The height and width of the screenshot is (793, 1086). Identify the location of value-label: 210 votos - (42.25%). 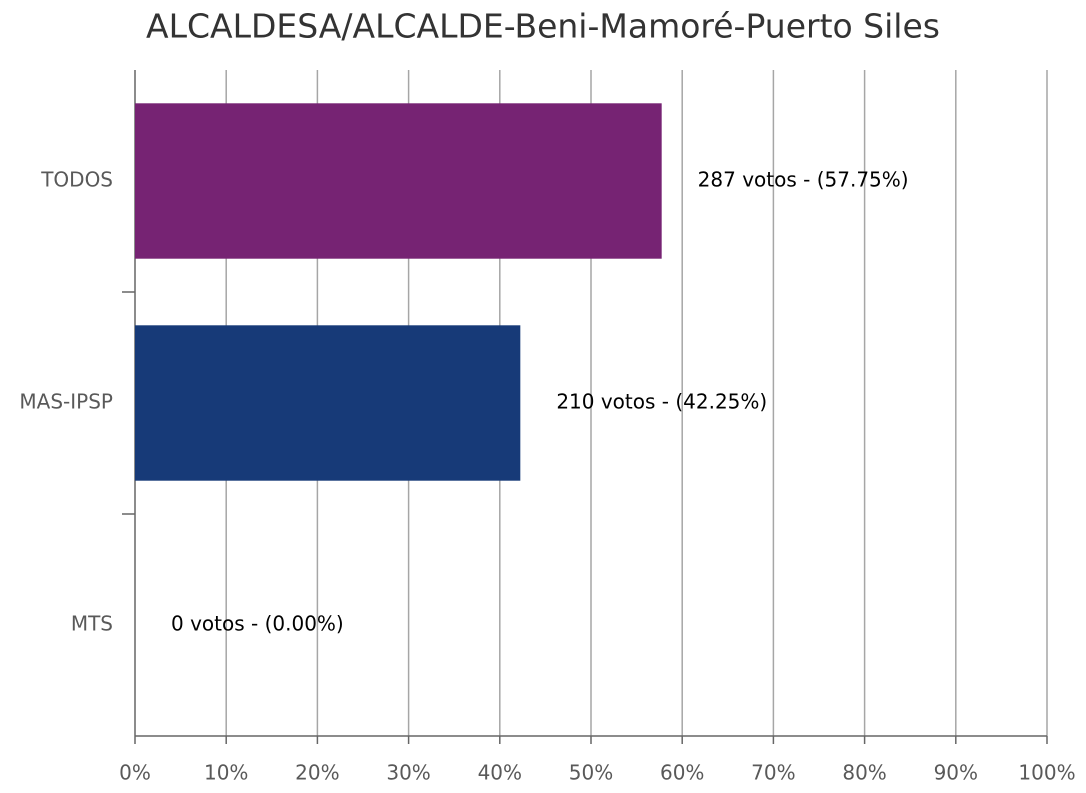
(661, 402).